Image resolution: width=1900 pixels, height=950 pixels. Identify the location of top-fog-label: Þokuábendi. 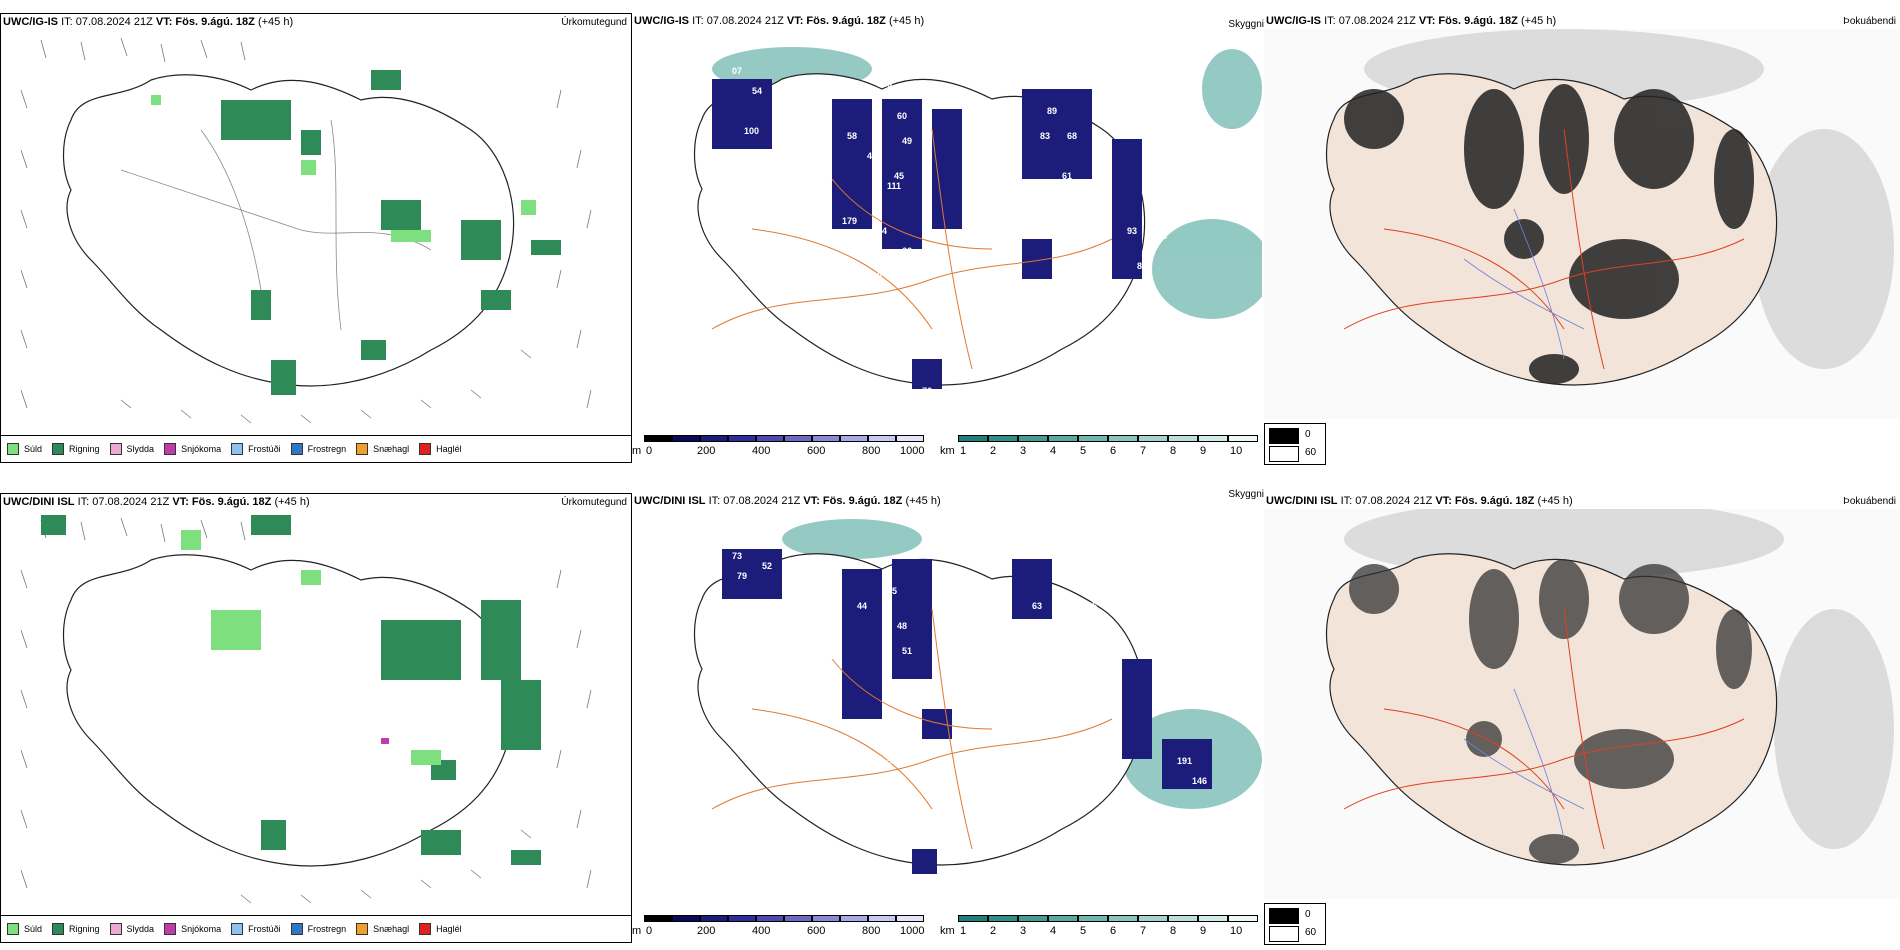
(1869, 21).